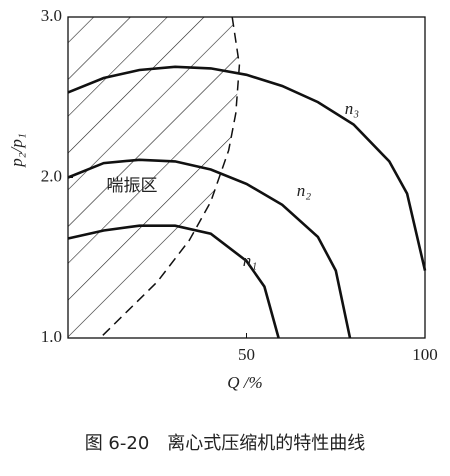 The width and height of the screenshot is (450, 476). What do you see at coordinates (16, 150) in the screenshot?
I see `y-axis-label: p₂/p₁` at bounding box center [16, 150].